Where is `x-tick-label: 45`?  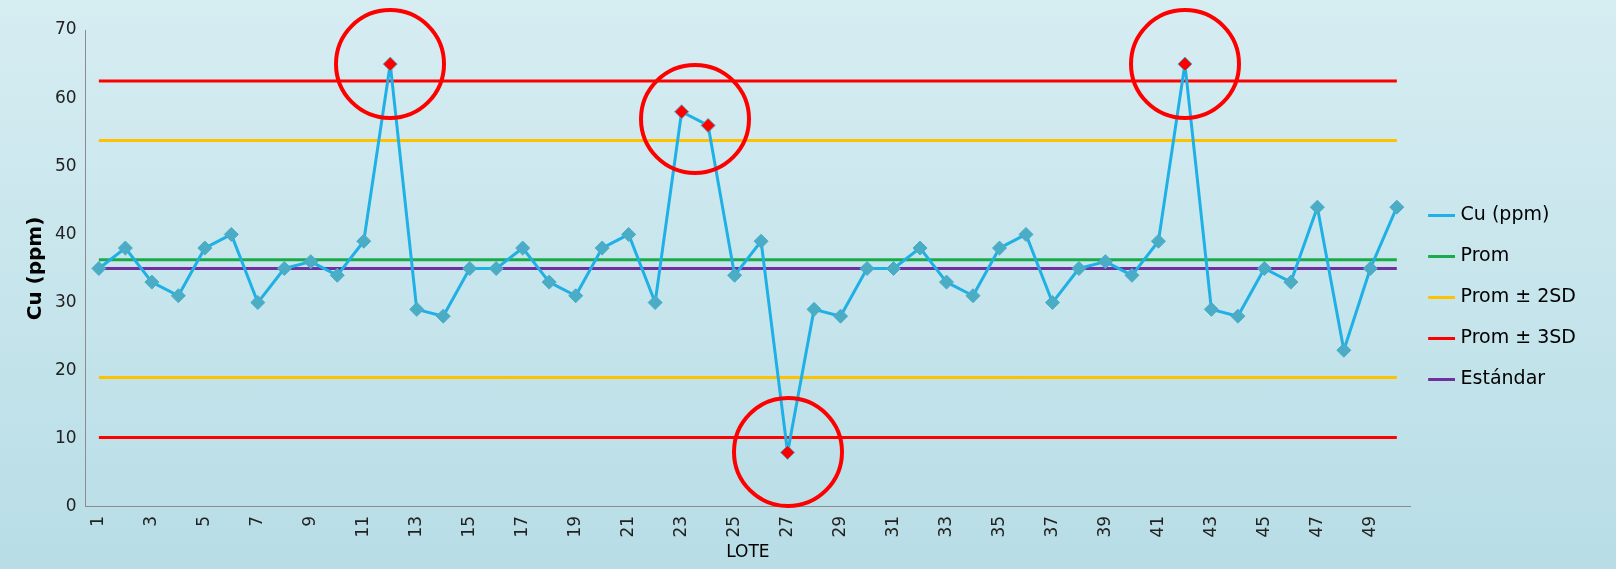 x-tick-label: 45 is located at coordinates (1262, 526).